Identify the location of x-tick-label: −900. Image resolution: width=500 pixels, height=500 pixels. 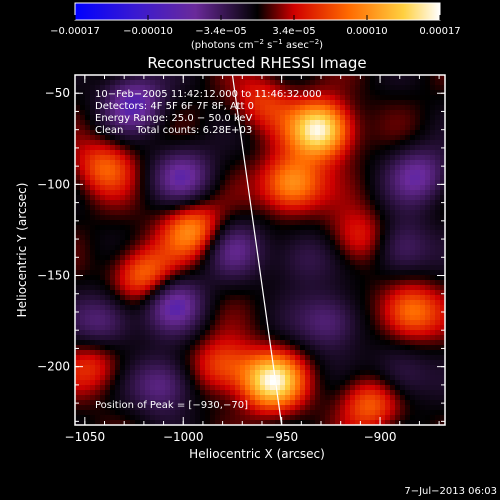
(380, 437).